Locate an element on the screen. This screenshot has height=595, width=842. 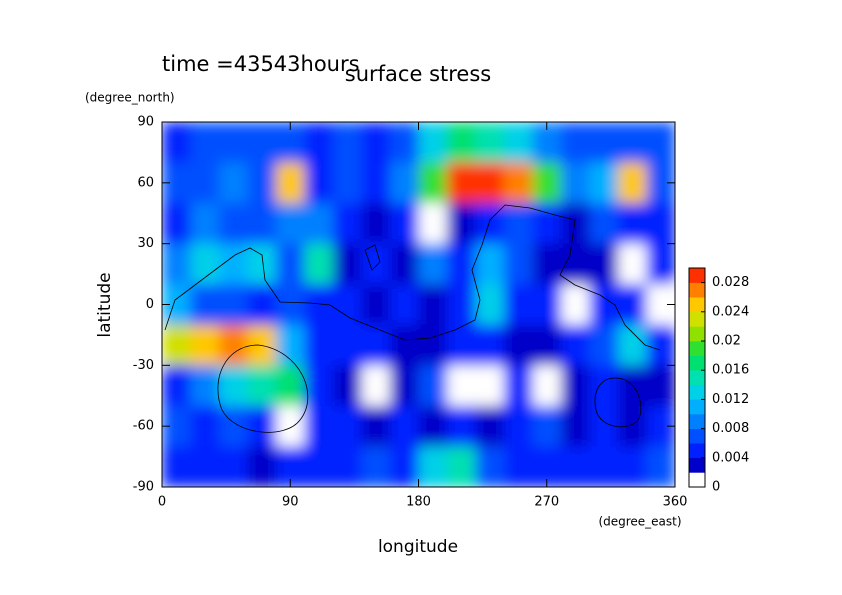
y-tick-label: 60 is located at coordinates (145, 182).